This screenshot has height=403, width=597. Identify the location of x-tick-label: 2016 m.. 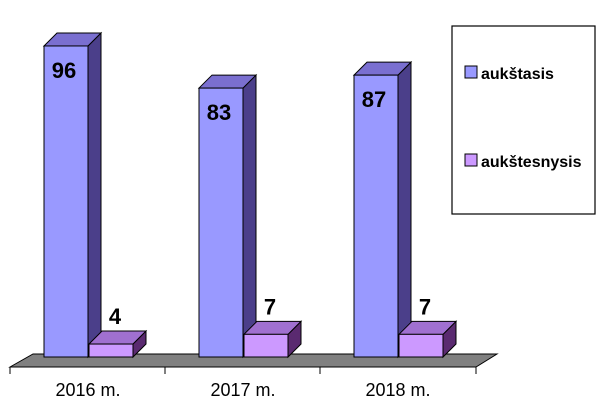
(87, 390).